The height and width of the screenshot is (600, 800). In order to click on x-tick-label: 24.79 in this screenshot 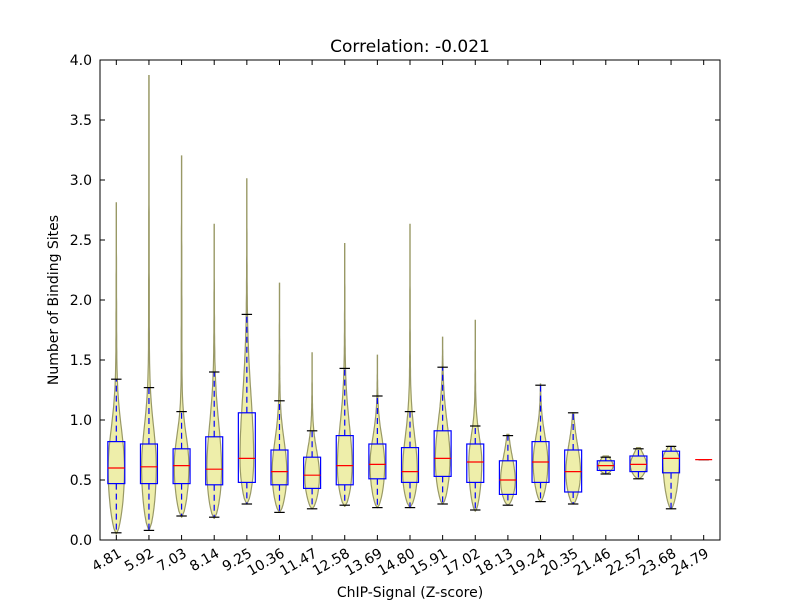, I will do `click(690, 563)`.